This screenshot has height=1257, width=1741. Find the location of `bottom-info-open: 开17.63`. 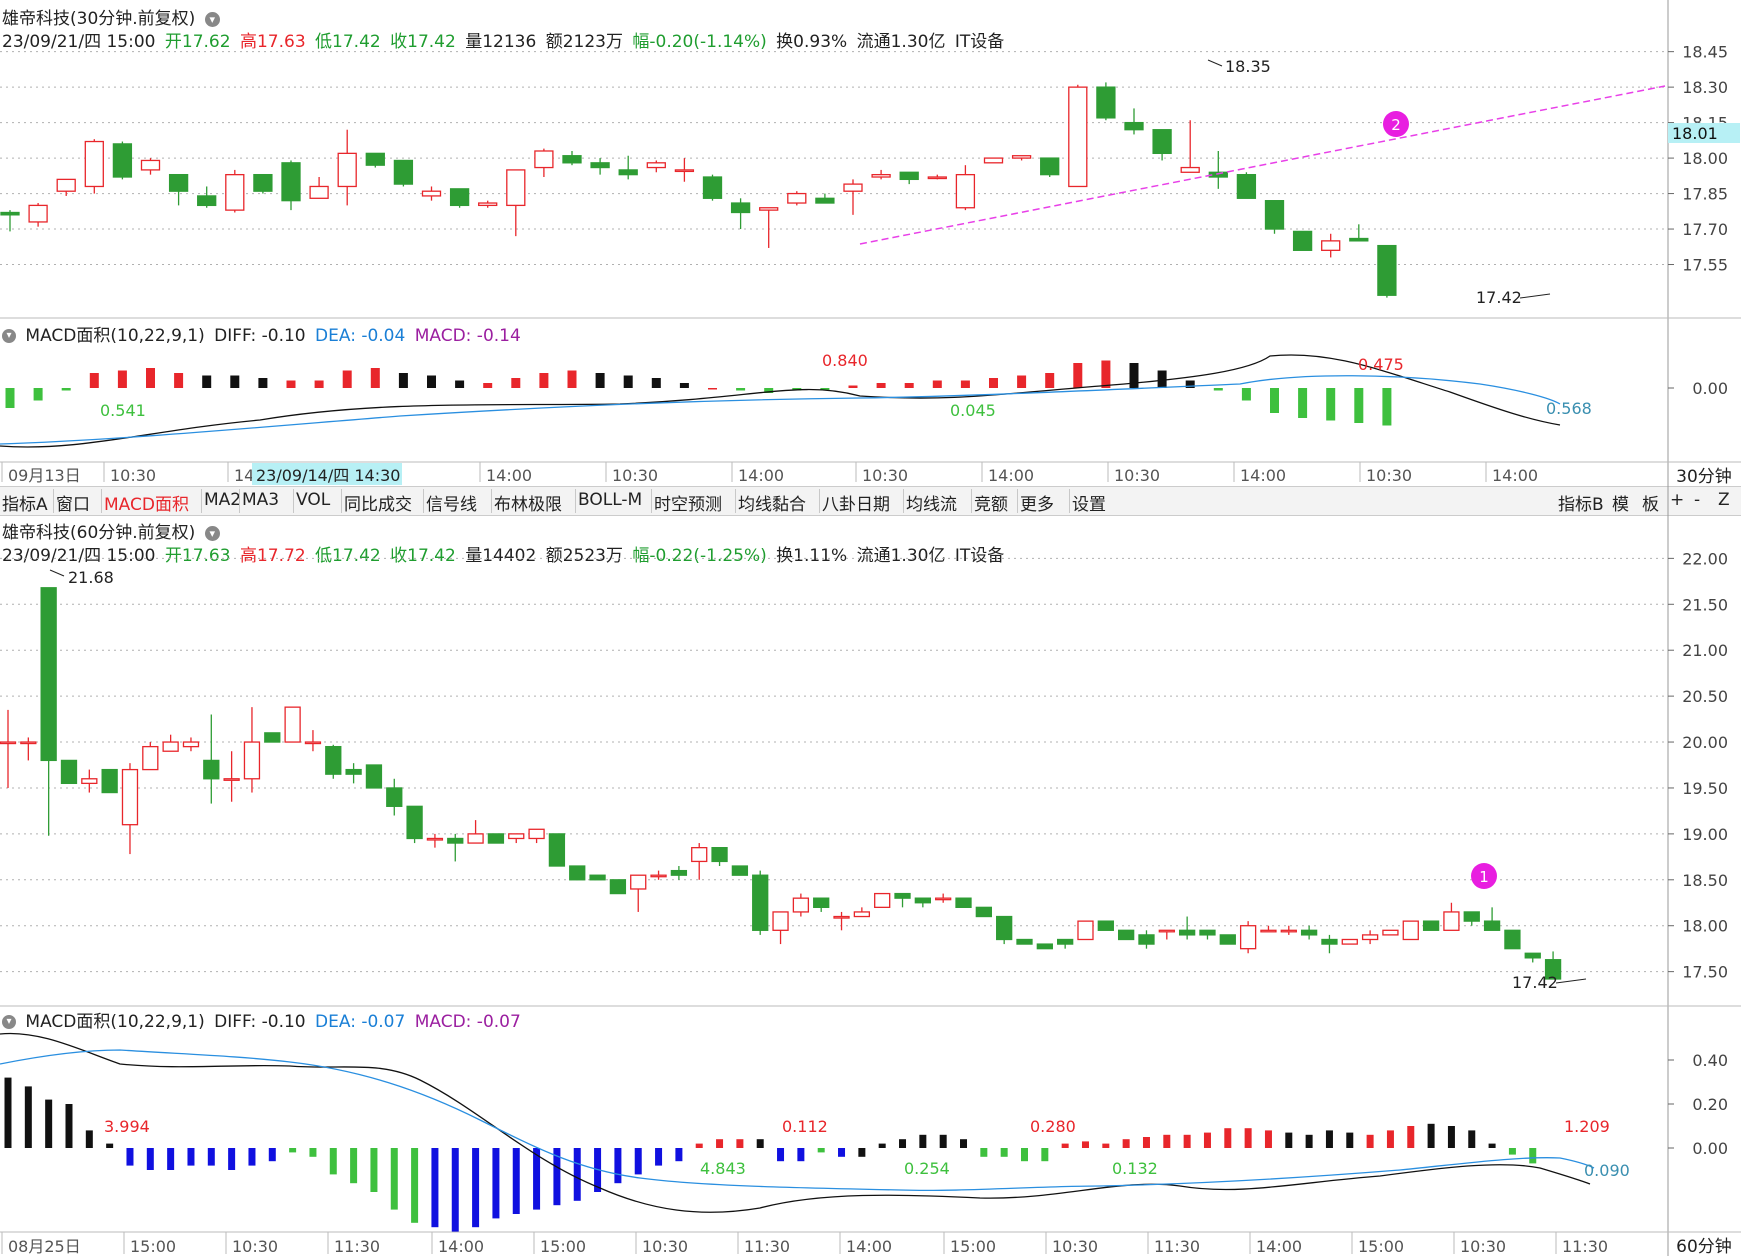

bottom-info-open: 开17.63 is located at coordinates (197, 556).